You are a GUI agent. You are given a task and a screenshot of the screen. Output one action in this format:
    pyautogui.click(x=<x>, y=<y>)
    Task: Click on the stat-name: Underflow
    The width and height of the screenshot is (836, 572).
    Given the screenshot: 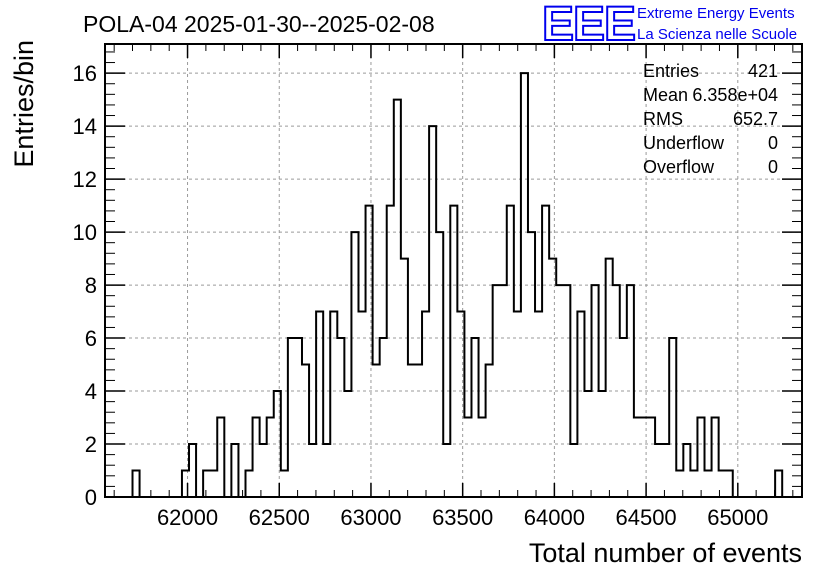 What is the action you would take?
    pyautogui.click(x=684, y=143)
    